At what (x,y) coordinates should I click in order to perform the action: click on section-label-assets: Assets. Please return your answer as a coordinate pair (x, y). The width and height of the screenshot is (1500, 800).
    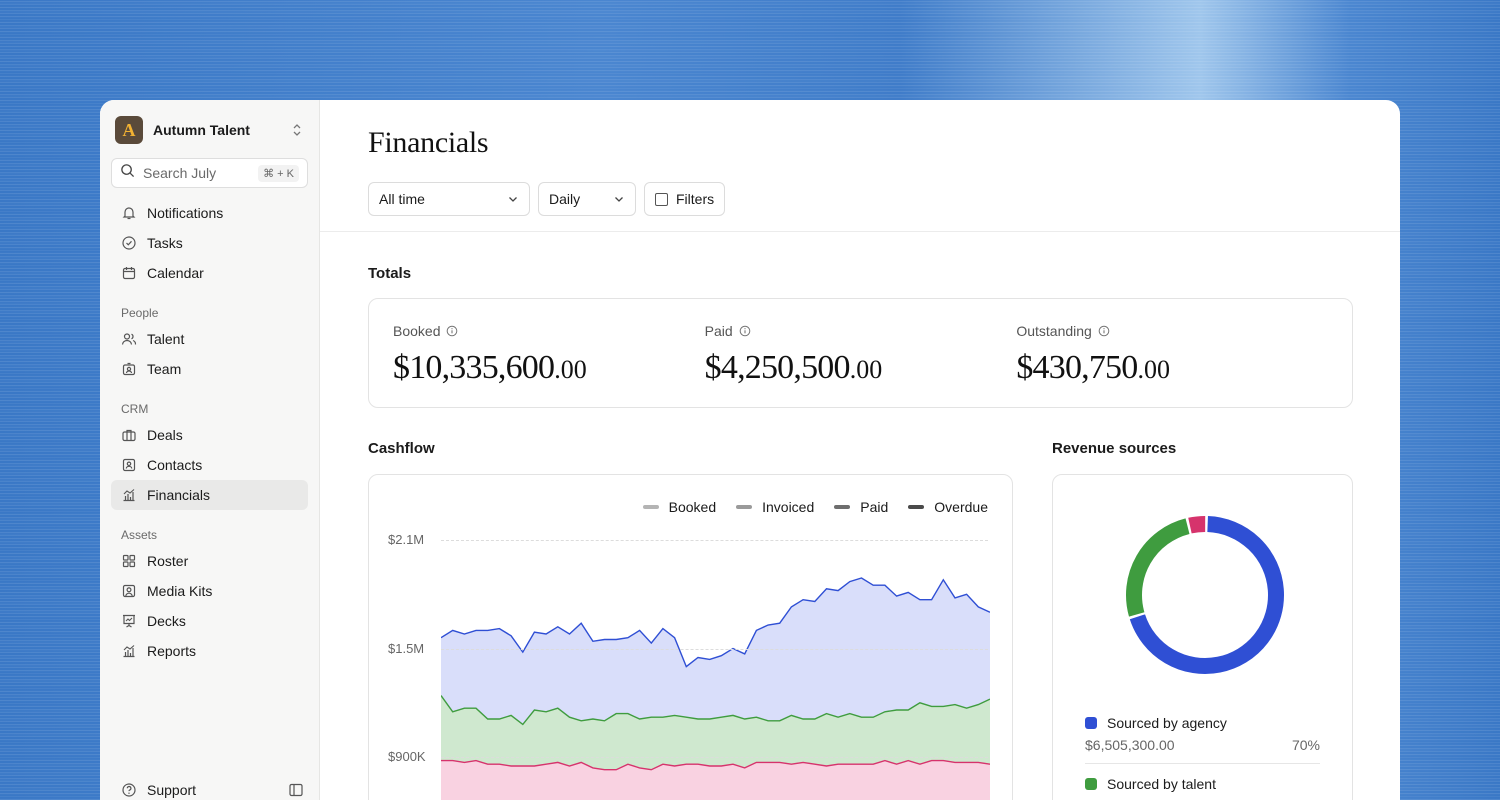
    Looking at the image, I should click on (139, 535).